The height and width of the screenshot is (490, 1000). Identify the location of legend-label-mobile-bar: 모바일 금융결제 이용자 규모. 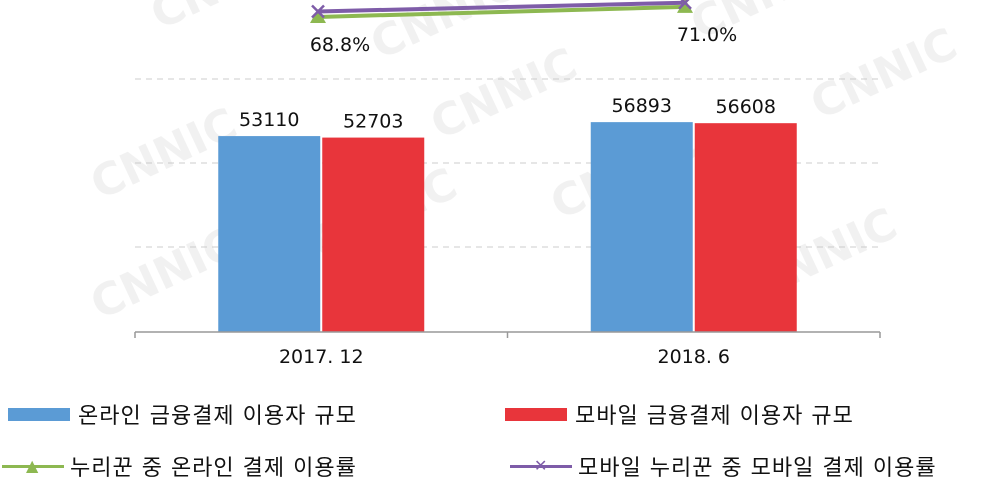
(714, 416).